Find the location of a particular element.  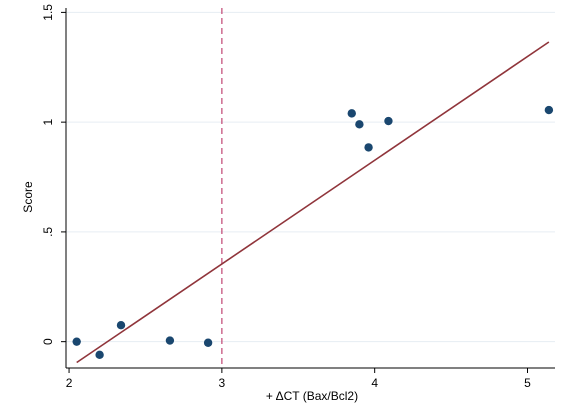

y-tick-label: 1.5 is located at coordinates (48, 12).